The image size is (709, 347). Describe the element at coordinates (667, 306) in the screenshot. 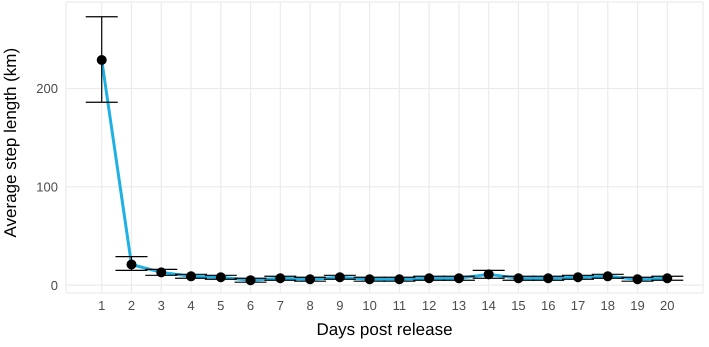

I see `x-tick-label: 20` at that location.